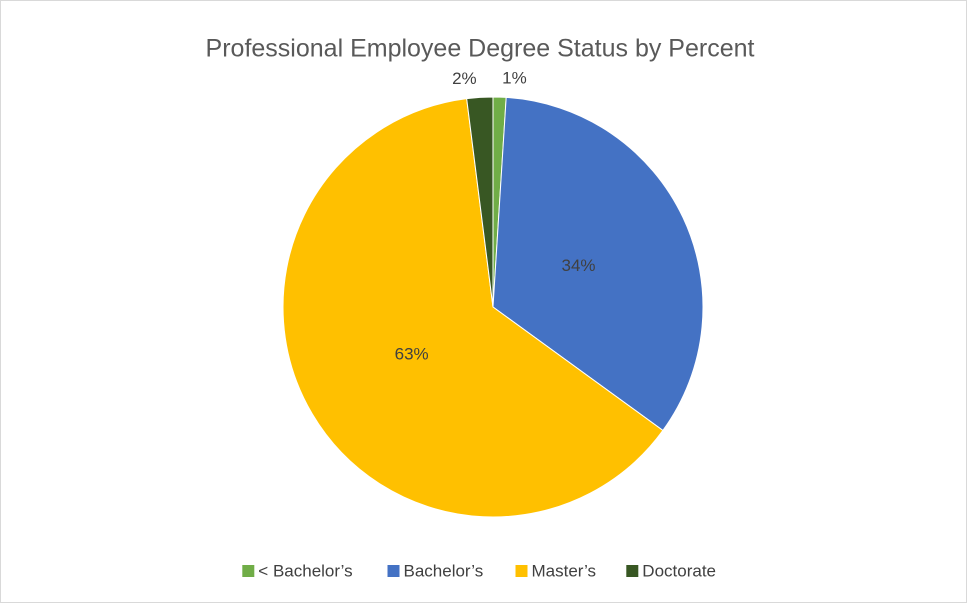 The width and height of the screenshot is (967, 608). Describe the element at coordinates (679, 570) in the screenshot. I see `legend-label: Doctorate` at that location.